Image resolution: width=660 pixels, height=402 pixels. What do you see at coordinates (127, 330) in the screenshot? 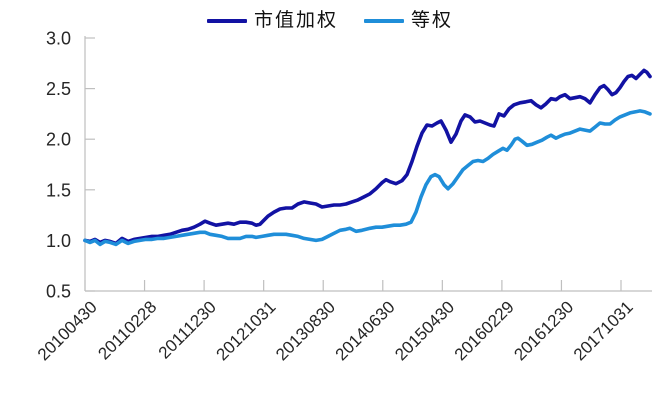
I see `x-tick-label: 20110228` at bounding box center [127, 330].